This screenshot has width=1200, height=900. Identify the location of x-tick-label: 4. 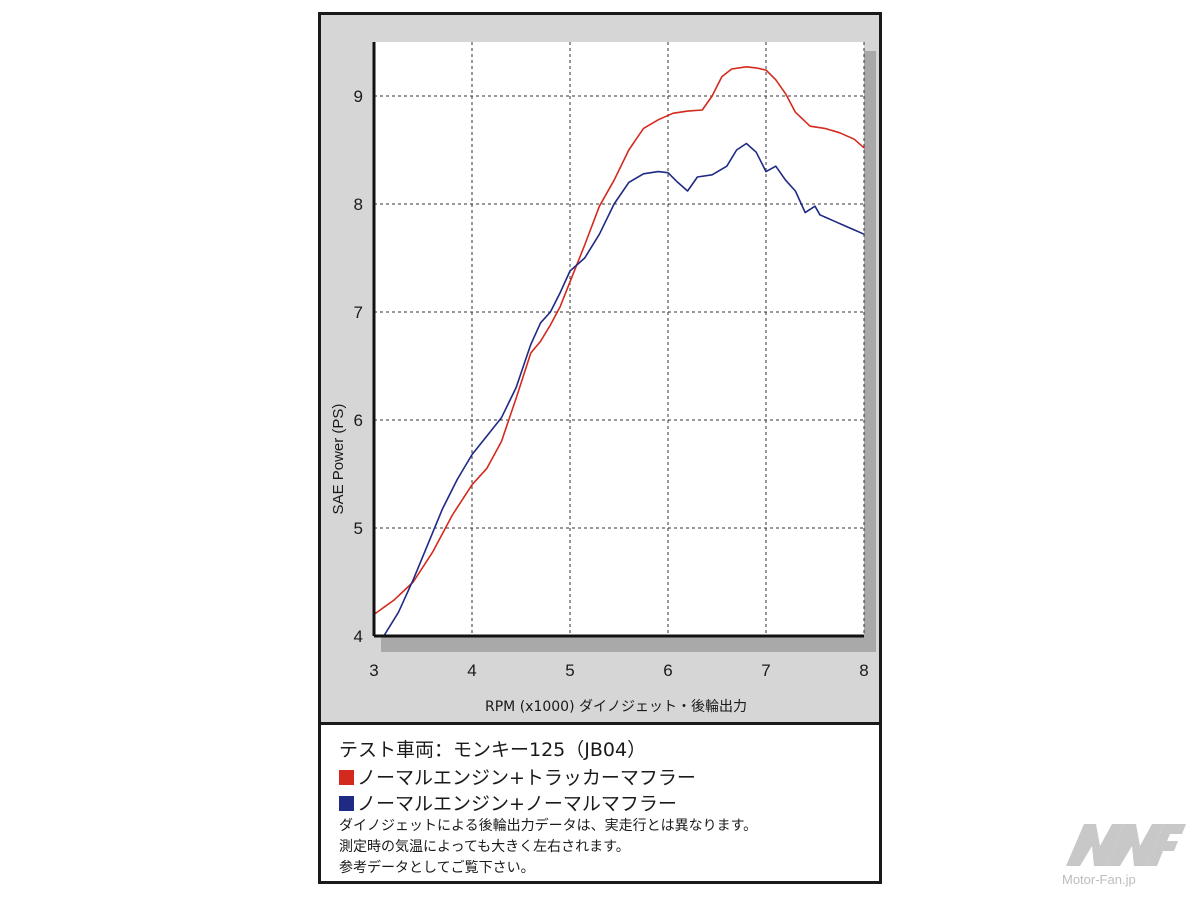
(471, 670).